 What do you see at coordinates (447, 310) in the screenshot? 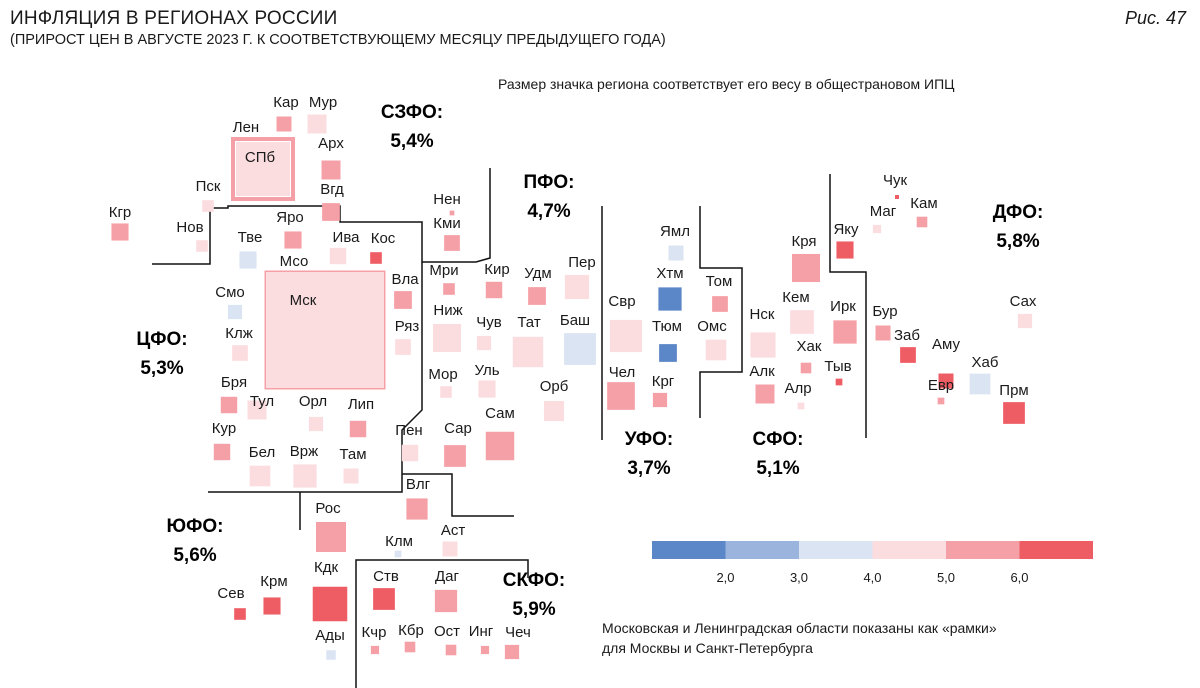
I see `label-Ниж: Ниж` at bounding box center [447, 310].